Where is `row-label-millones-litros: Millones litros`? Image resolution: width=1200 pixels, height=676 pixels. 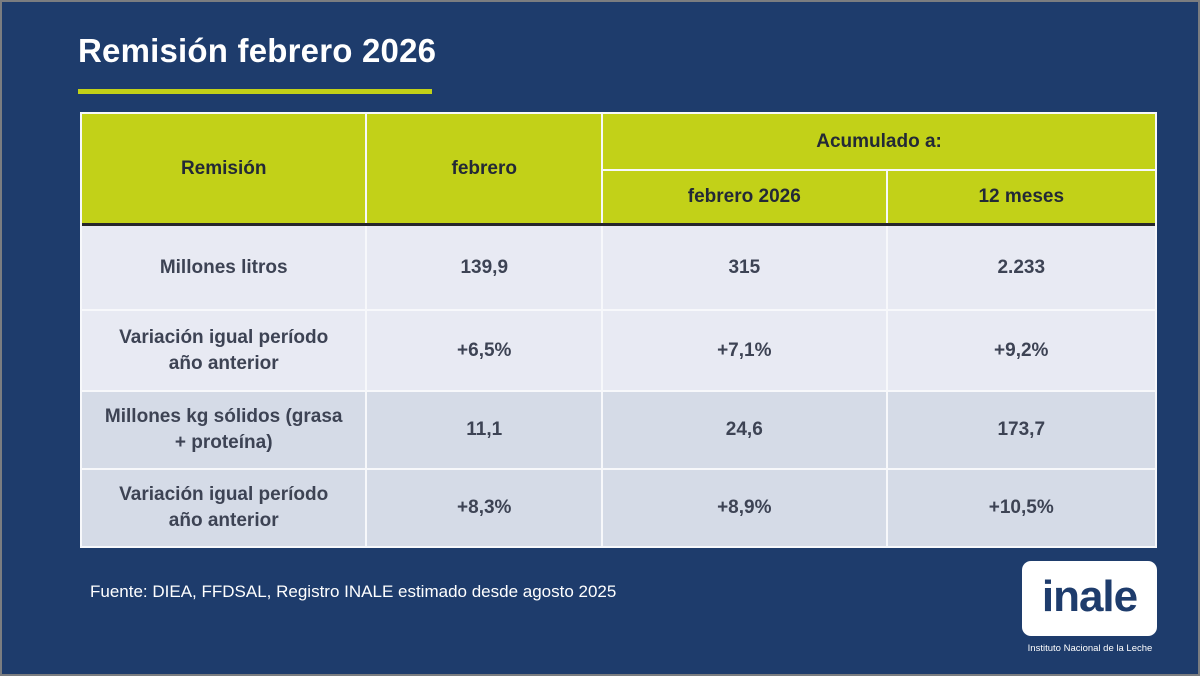 row-label-millones-litros: Millones litros is located at coordinates (224, 267).